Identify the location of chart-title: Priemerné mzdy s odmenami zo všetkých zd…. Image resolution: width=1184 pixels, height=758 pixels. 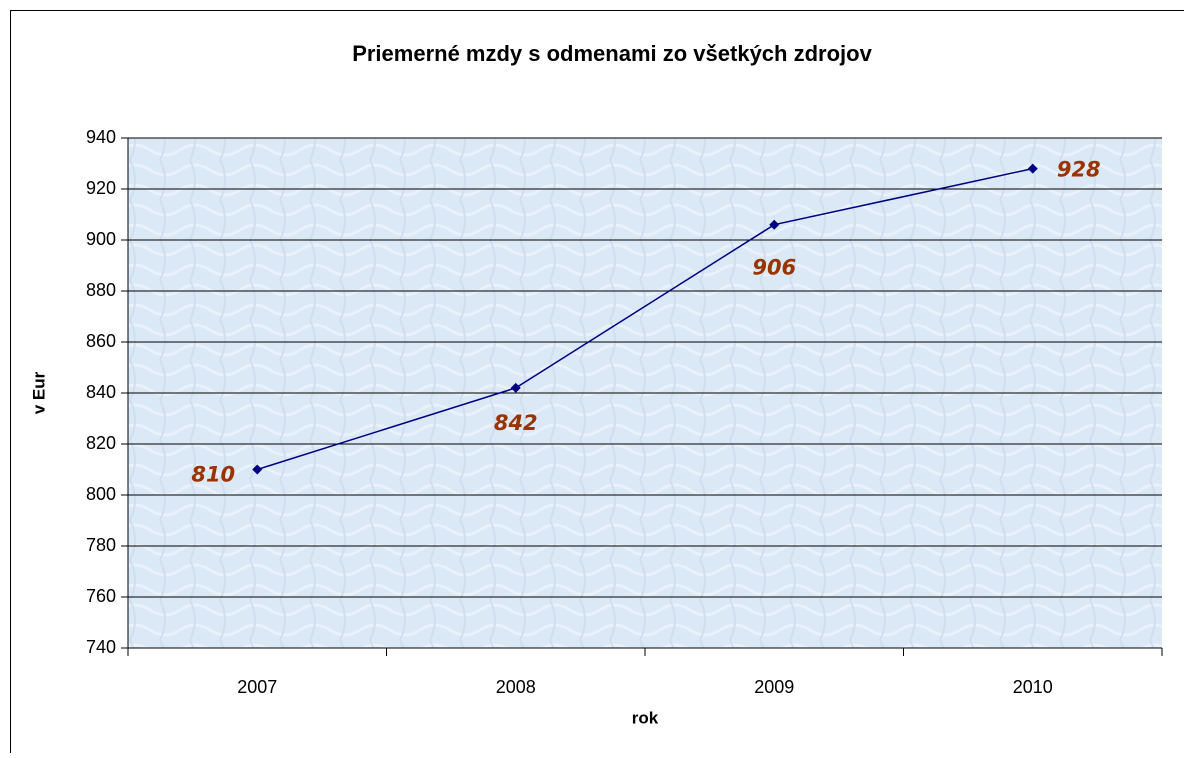
(612, 53).